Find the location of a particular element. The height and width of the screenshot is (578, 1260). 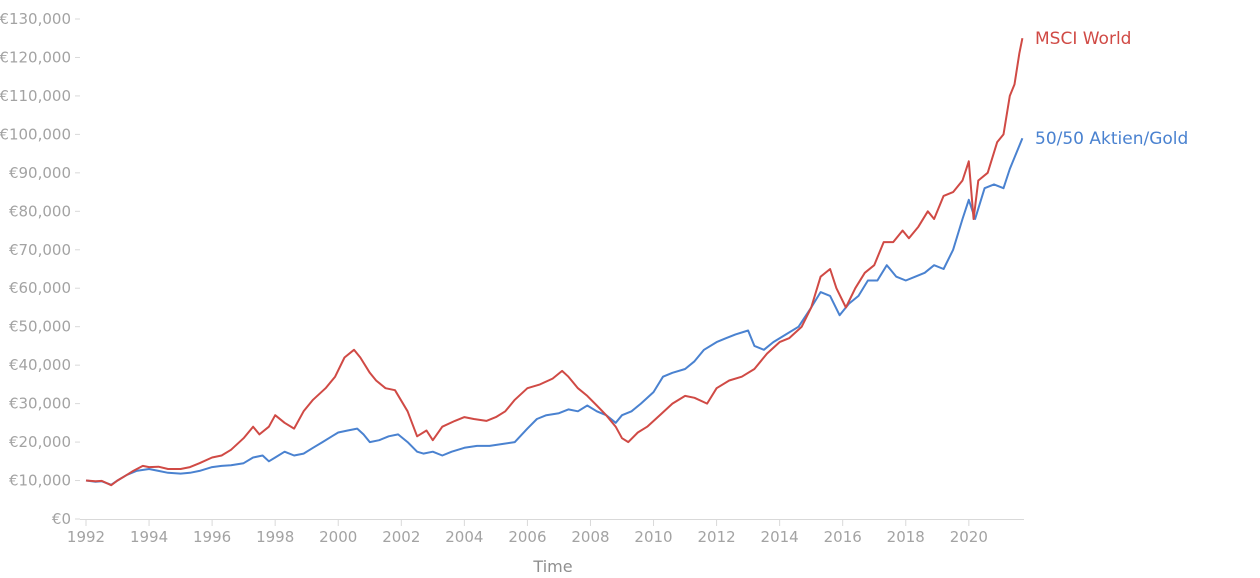

y-tick-label: €120,000 is located at coordinates (35, 57).